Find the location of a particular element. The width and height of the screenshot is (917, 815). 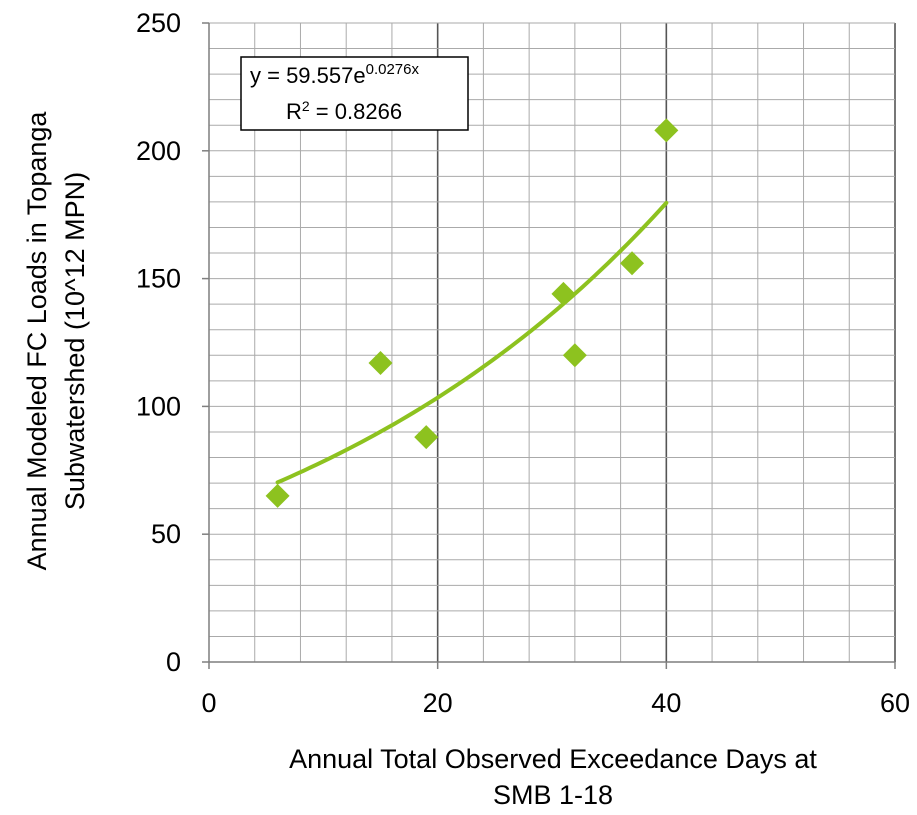

x-tick-label: 40 is located at coordinates (666, 703).